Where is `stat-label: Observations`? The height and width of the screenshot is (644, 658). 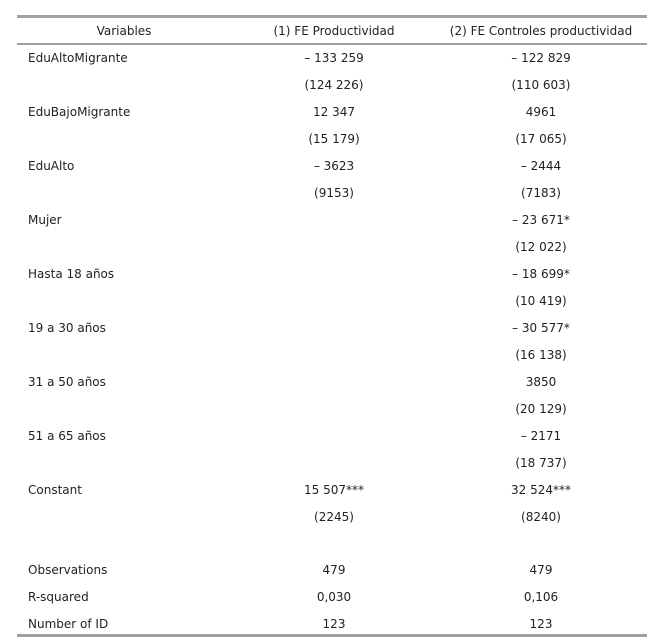 stat-label: Observations is located at coordinates (68, 570).